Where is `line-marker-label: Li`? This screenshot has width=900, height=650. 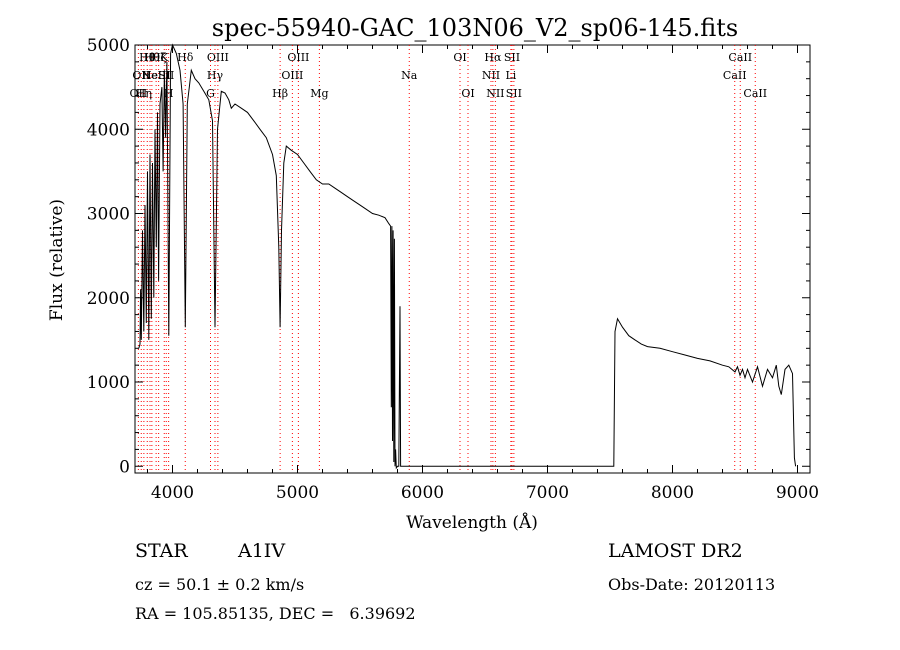 line-marker-label: Li is located at coordinates (510, 75).